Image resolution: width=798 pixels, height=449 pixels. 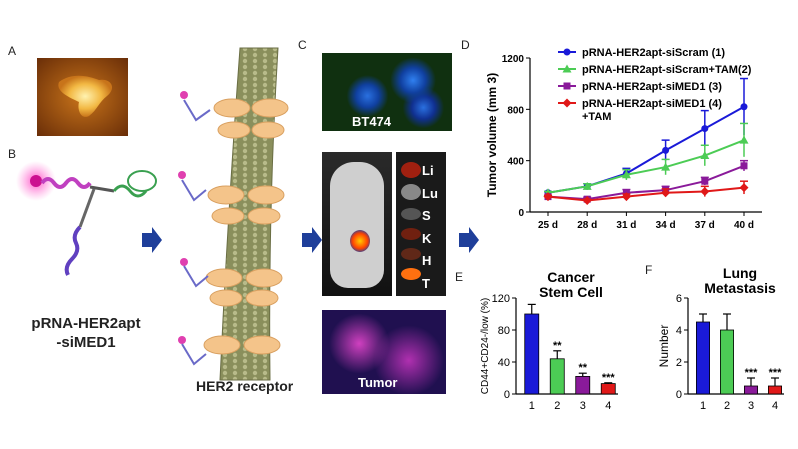 I want to click on organ-label: Li, so click(x=428, y=170).